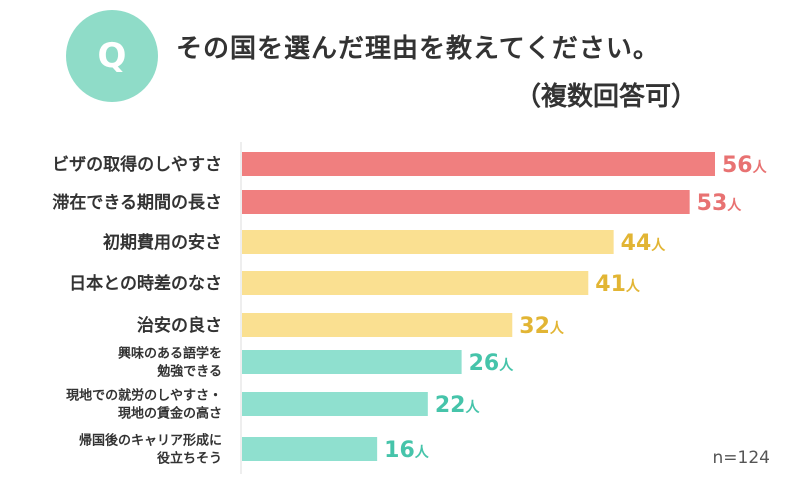  I want to click on category-label: 日本との時差のなさ, so click(145, 283).